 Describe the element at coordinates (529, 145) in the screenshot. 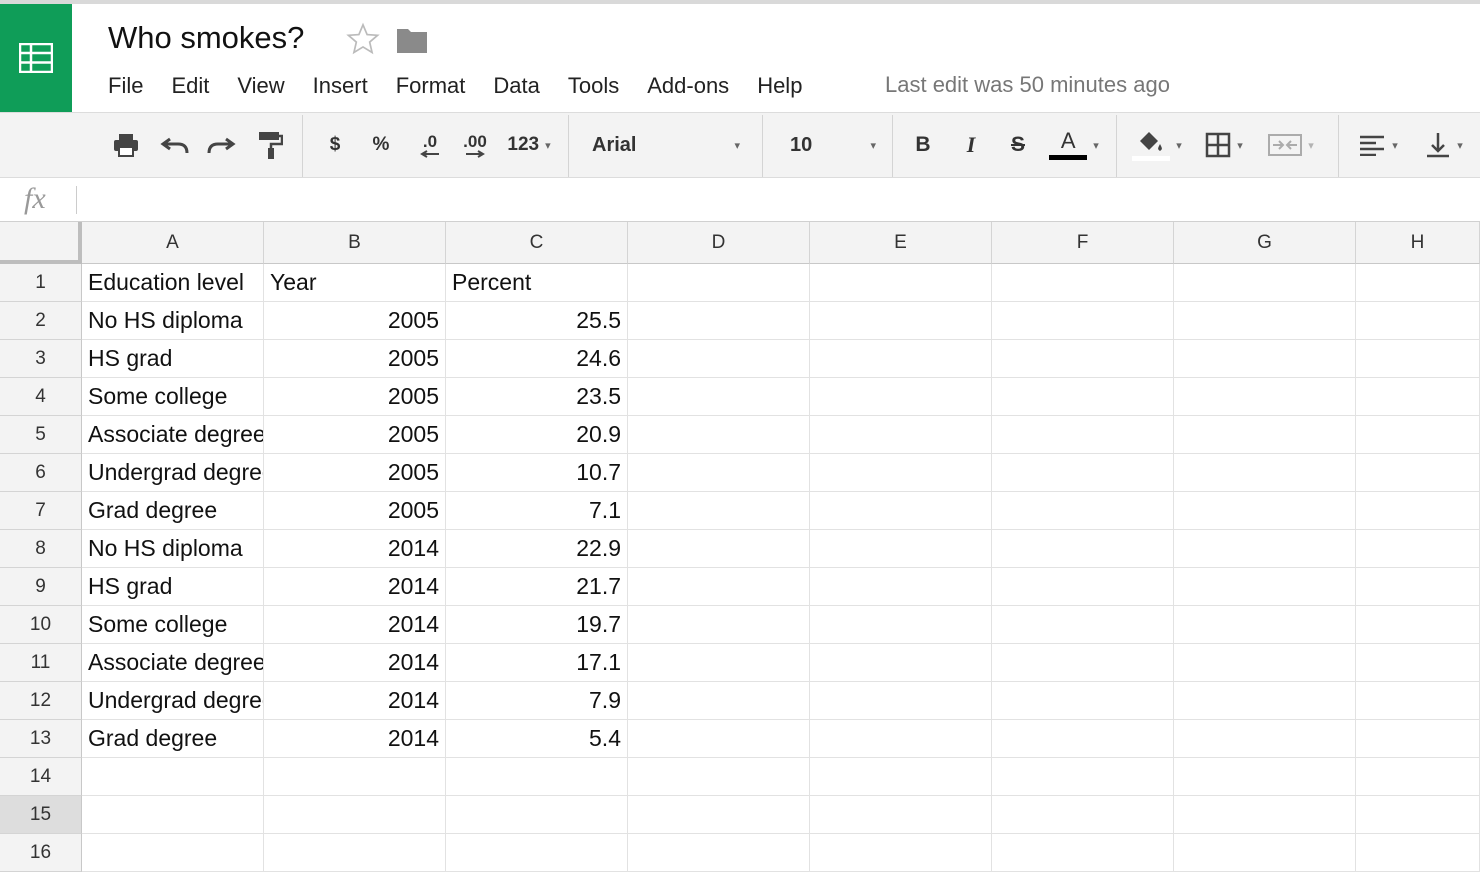

I see `more-formats-button: 123 ▾` at that location.